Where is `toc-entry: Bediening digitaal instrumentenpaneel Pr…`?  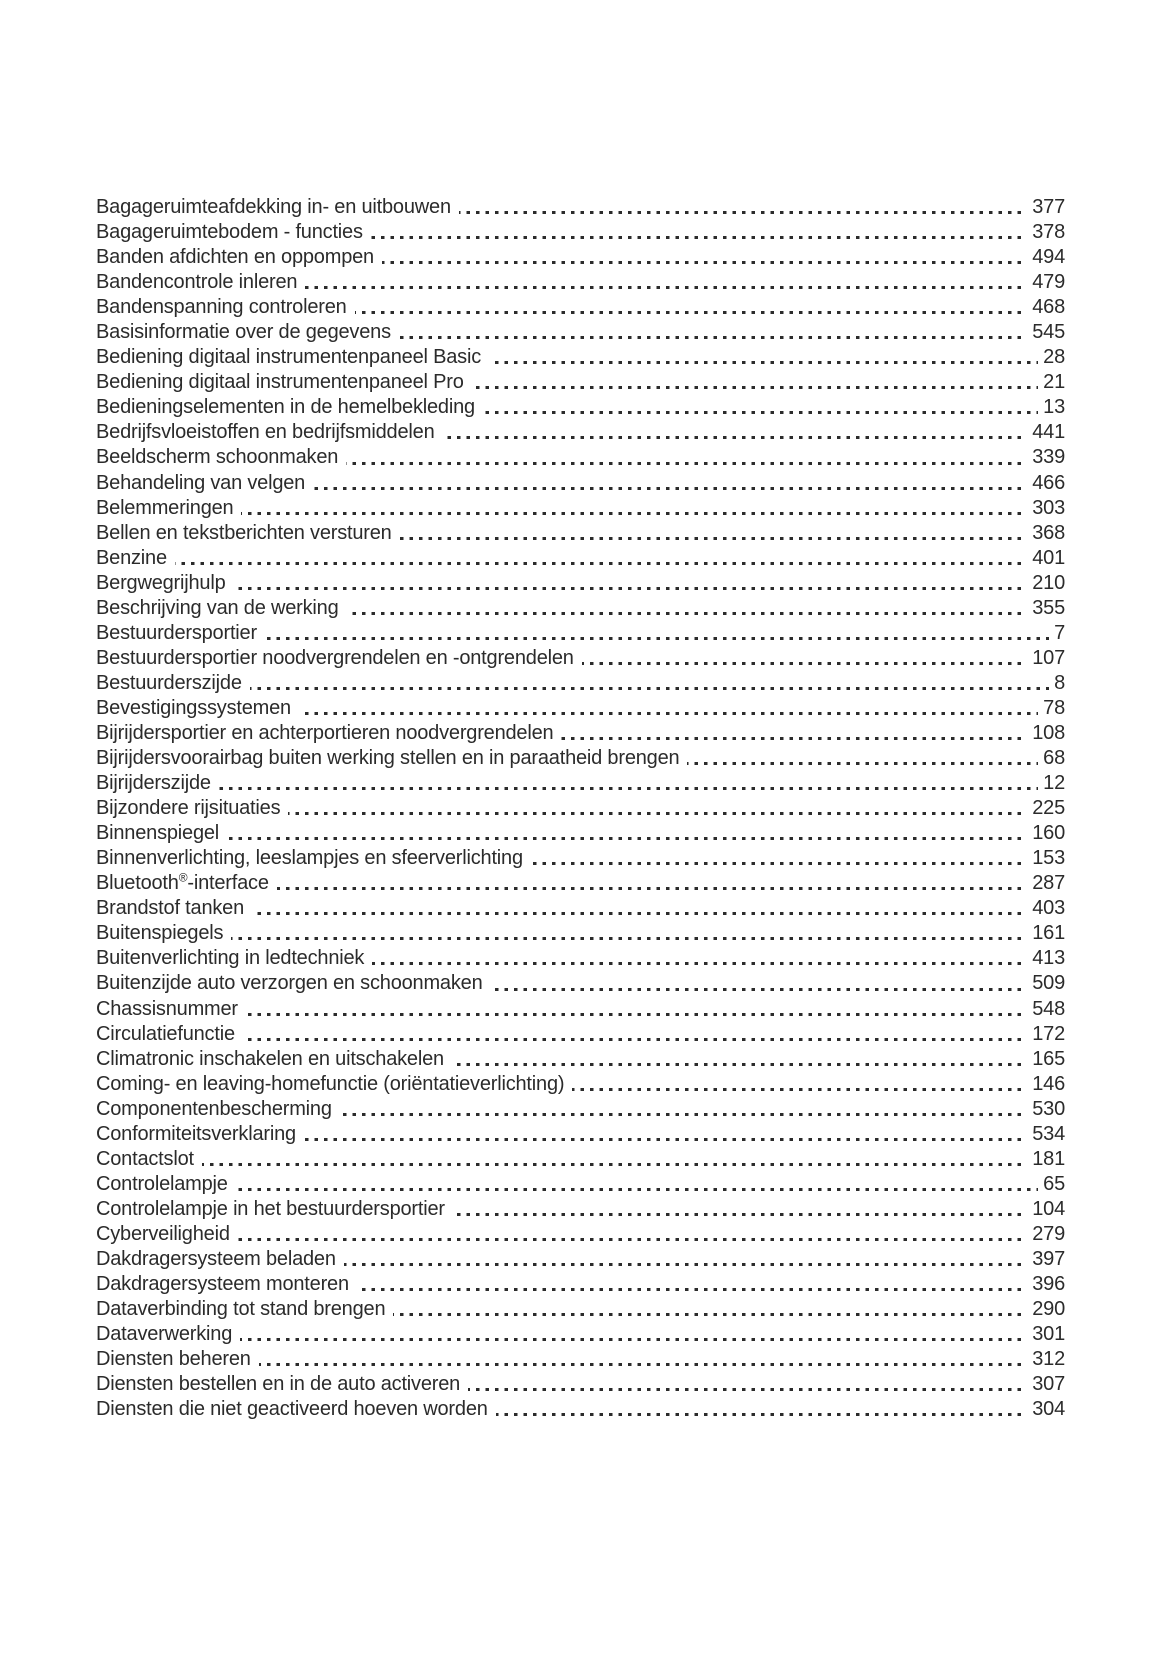
toc-entry: Bediening digitaal instrumentenpaneel Pr… is located at coordinates (580, 383).